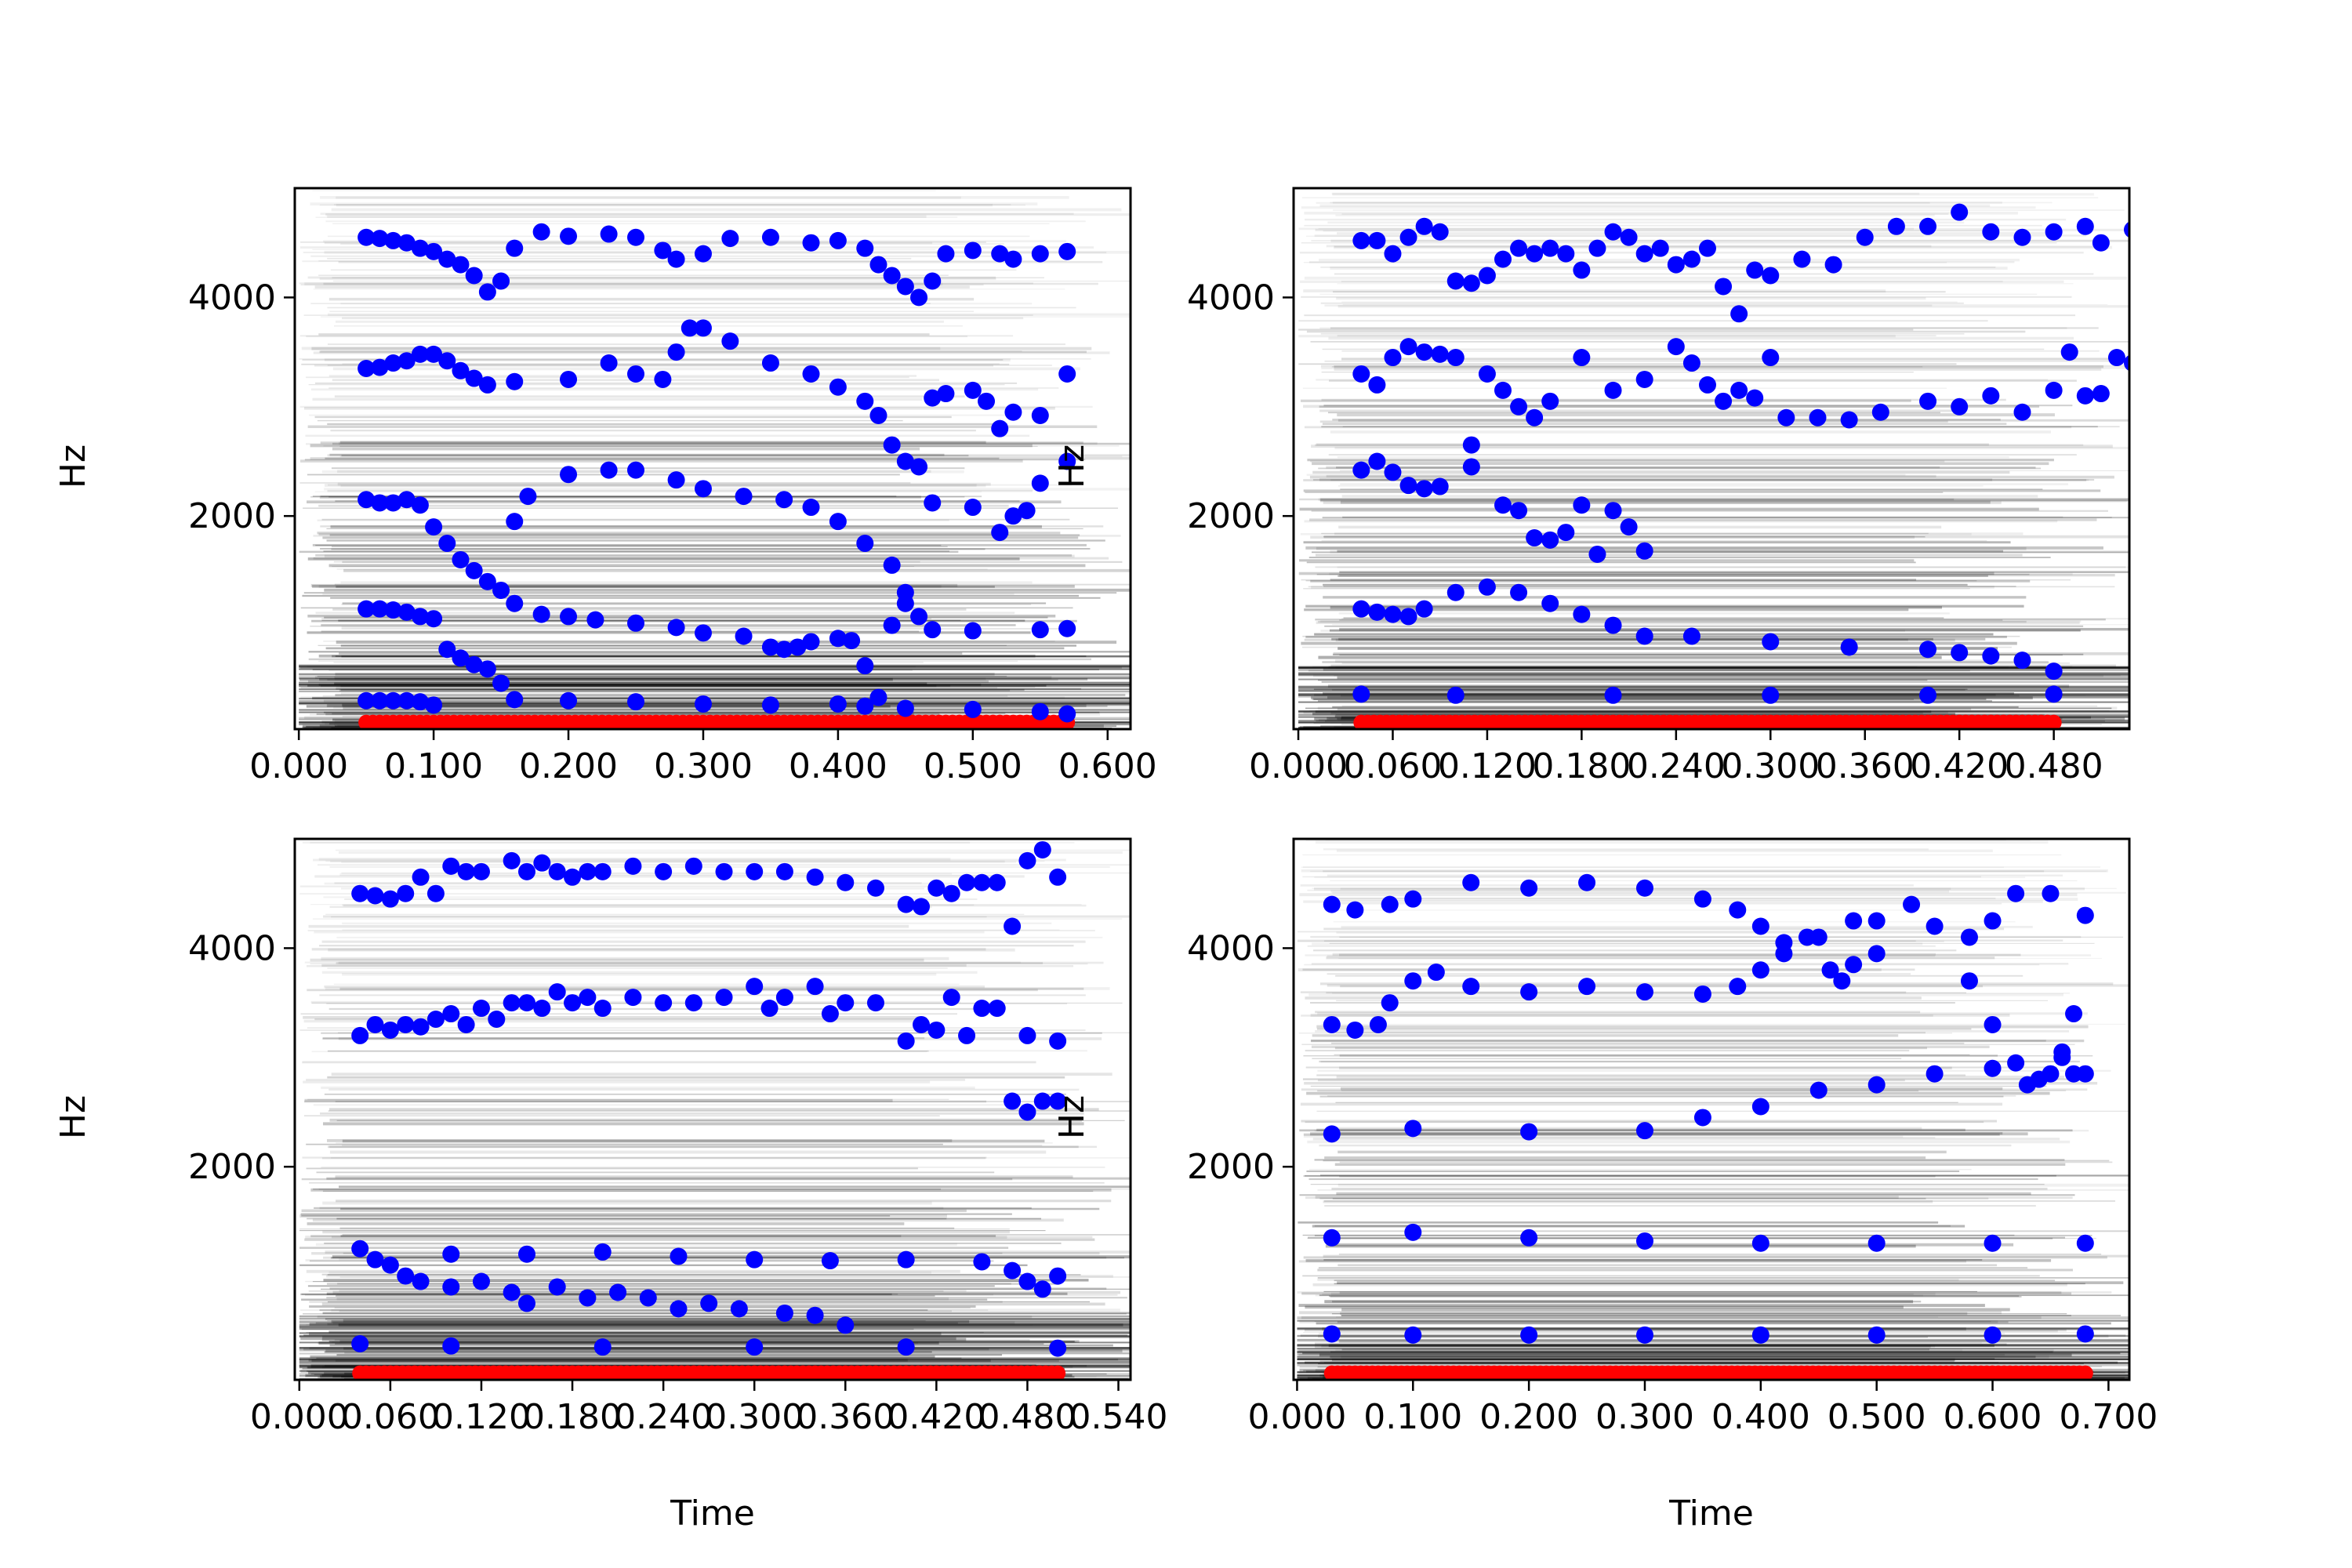 The height and width of the screenshot is (1568, 2352). Describe the element at coordinates (754, 1417) in the screenshot. I see `x-tick-label: 0.300` at that location.